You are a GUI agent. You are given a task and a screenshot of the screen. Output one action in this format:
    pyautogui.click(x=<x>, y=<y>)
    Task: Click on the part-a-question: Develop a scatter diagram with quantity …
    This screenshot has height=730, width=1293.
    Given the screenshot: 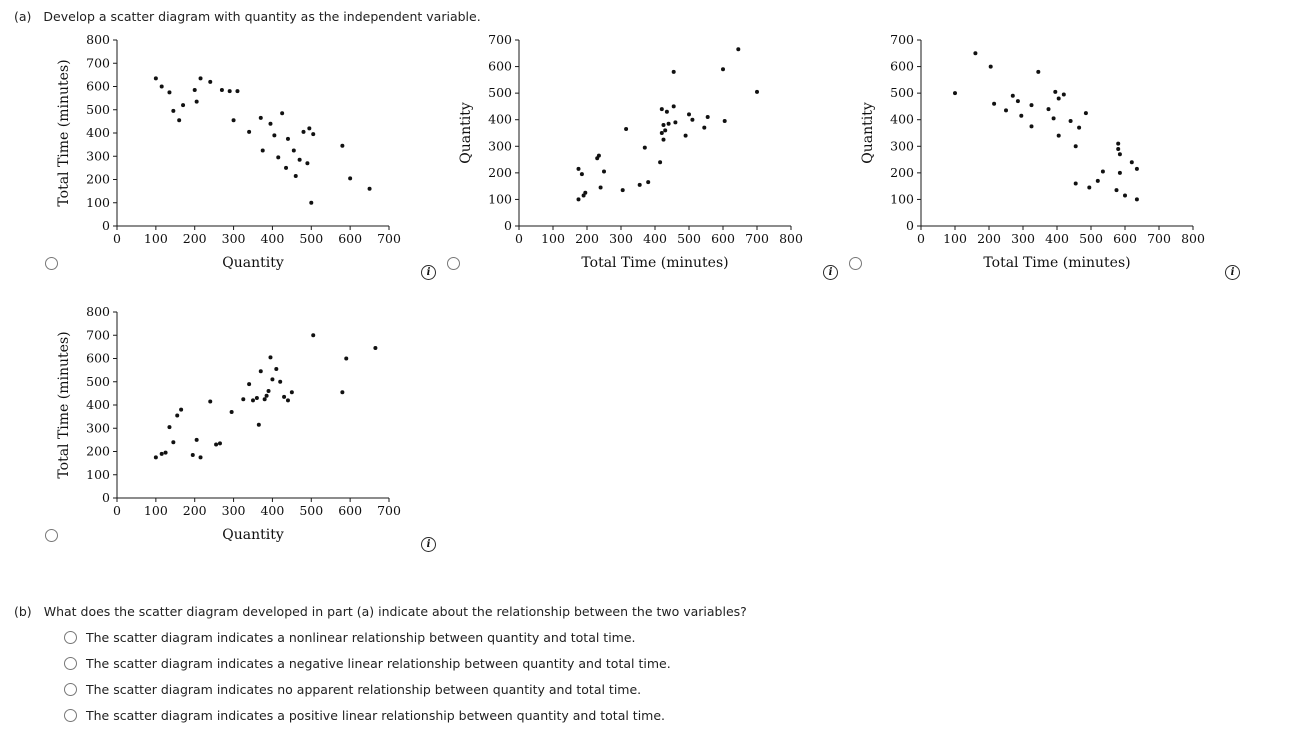 What is the action you would take?
    pyautogui.click(x=262, y=16)
    